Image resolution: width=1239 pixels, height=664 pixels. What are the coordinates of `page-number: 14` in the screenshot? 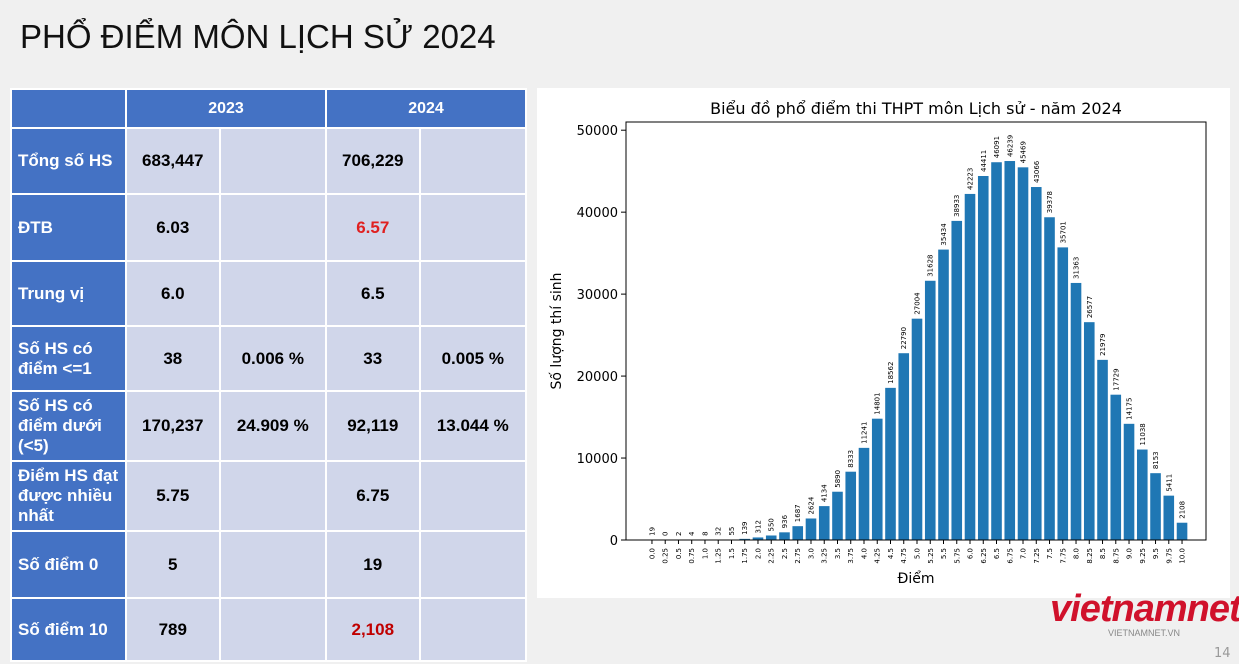 It's located at (1222, 653).